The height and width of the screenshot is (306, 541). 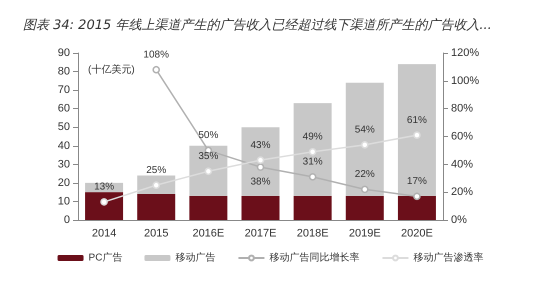 What do you see at coordinates (417, 120) in the screenshot?
I see `data-label: 61%` at bounding box center [417, 120].